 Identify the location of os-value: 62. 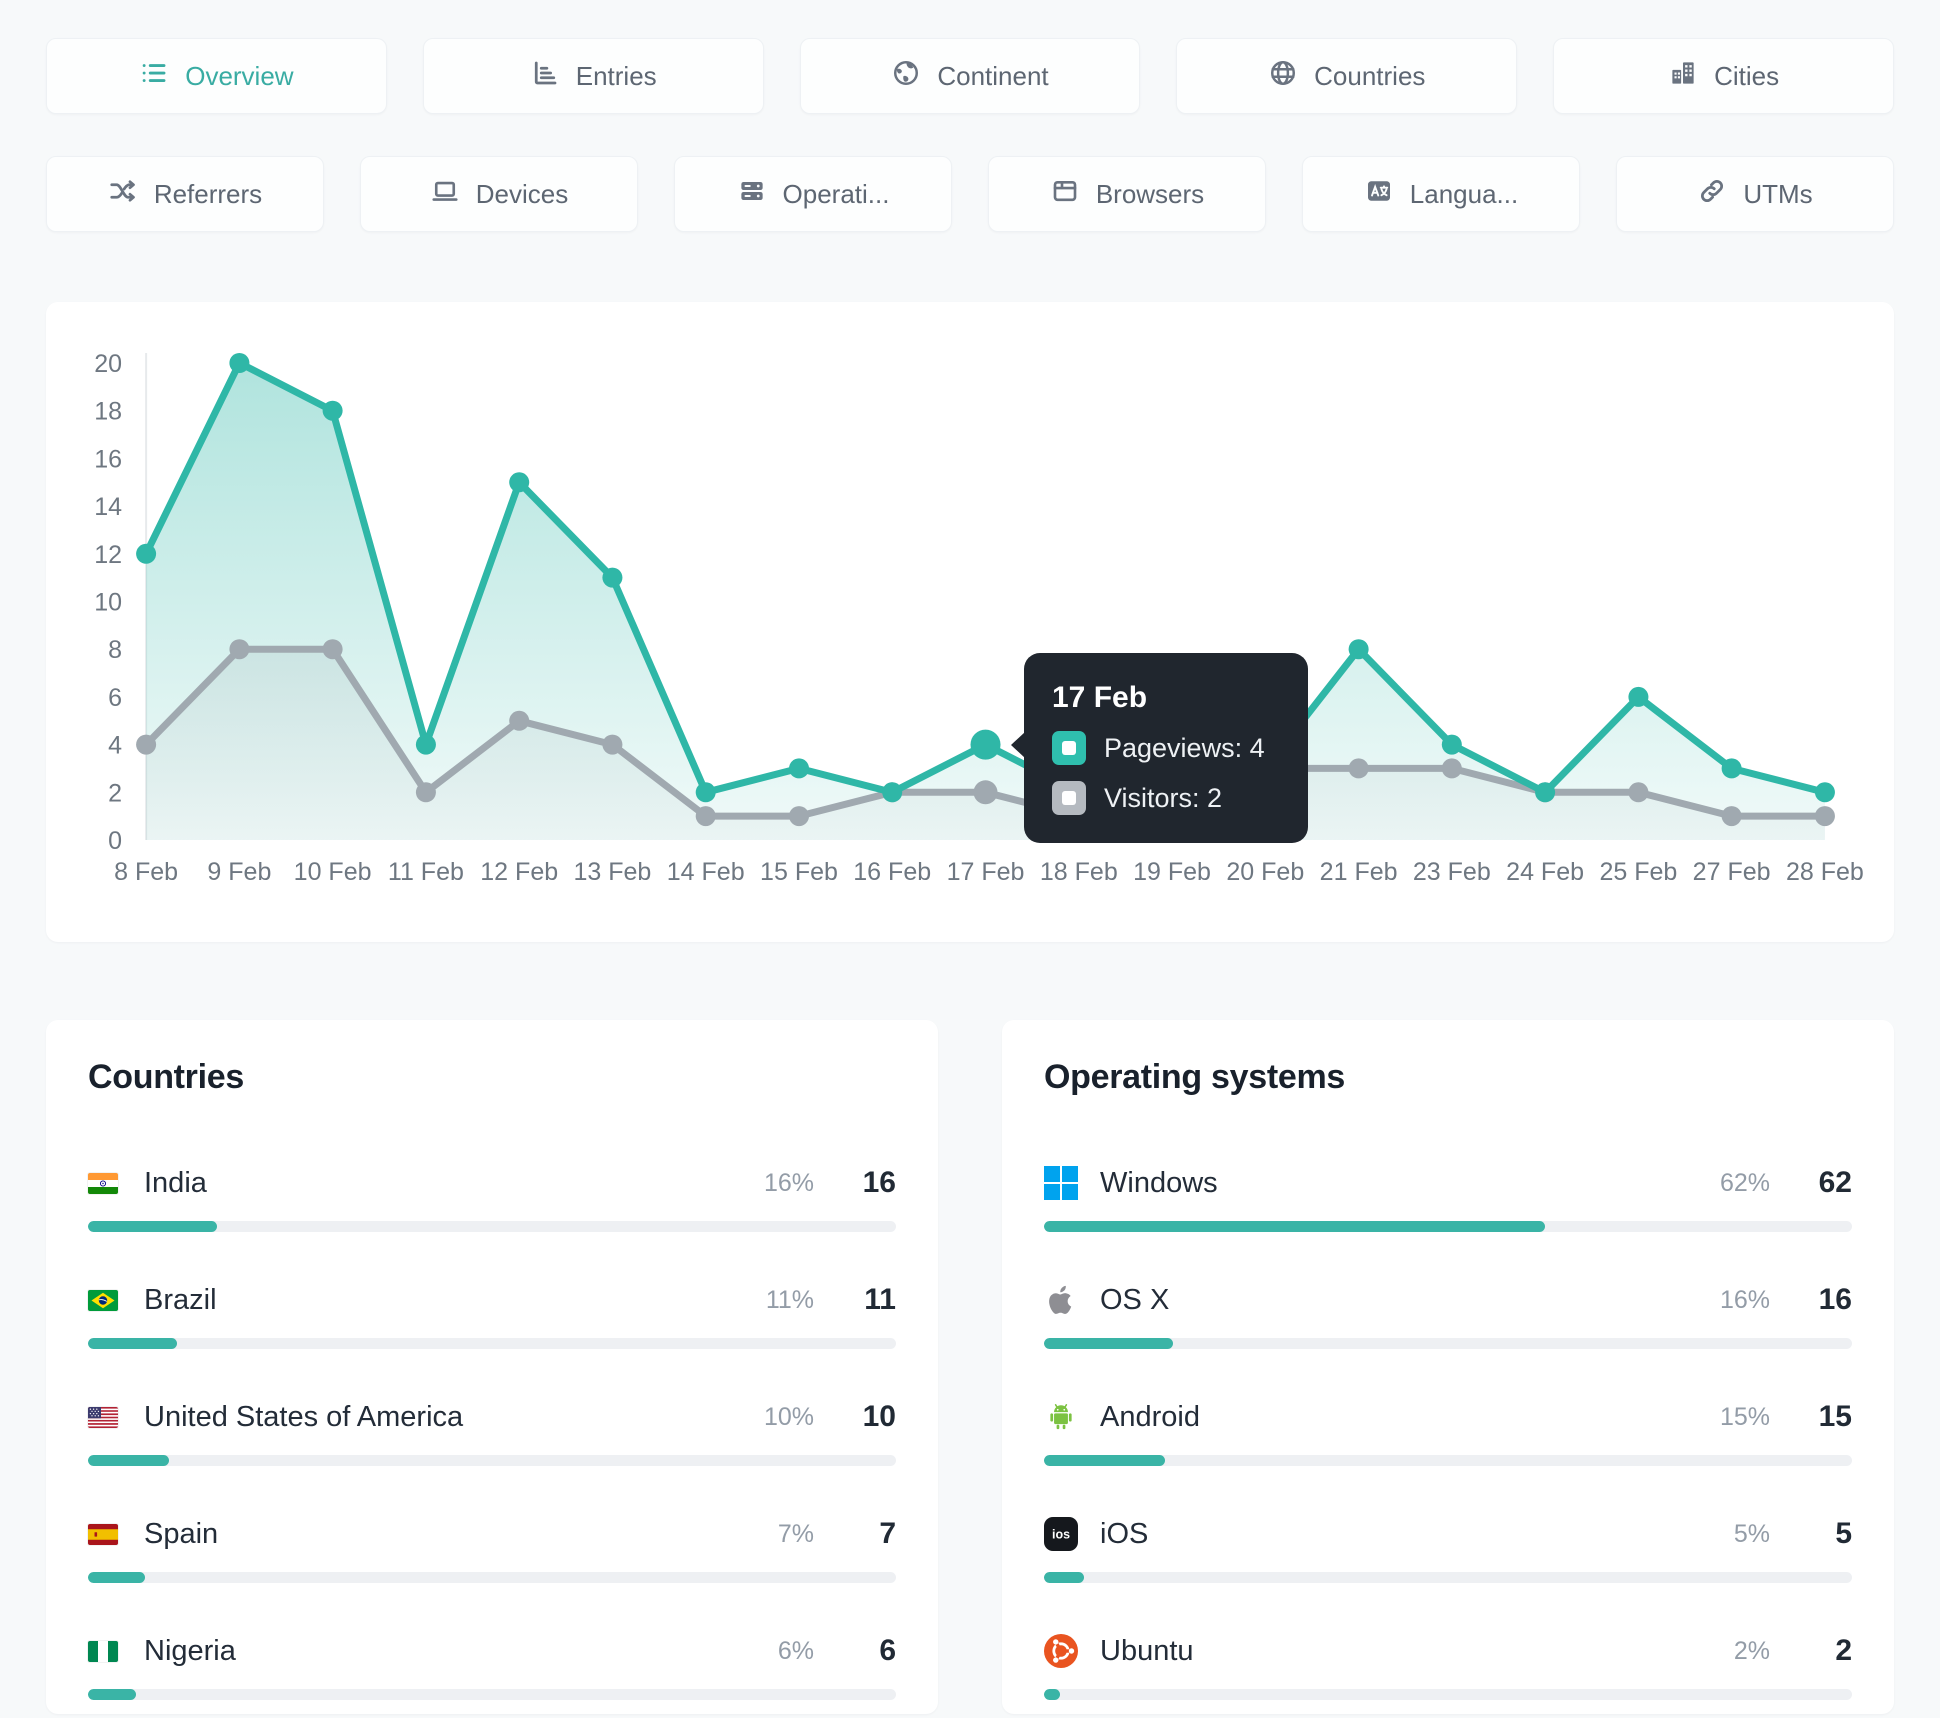
(1835, 1182).